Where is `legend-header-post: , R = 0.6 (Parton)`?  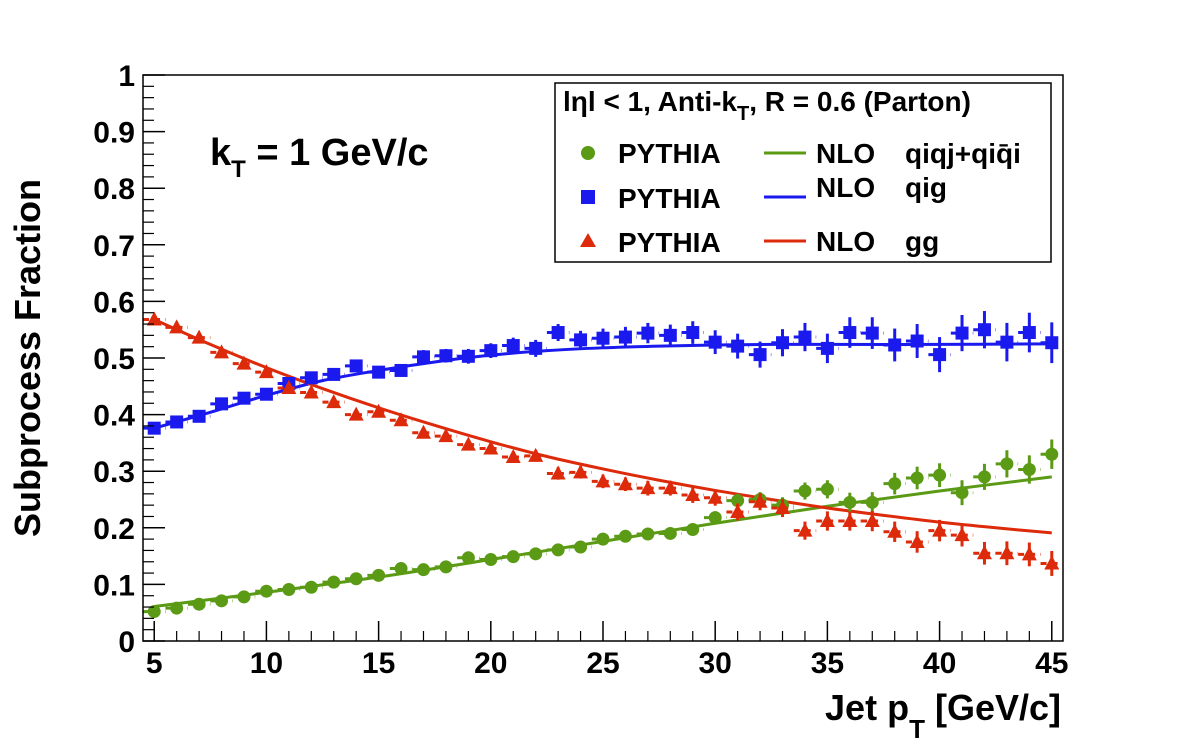
legend-header-post: , R = 0.6 (Parton) is located at coordinates (860, 101).